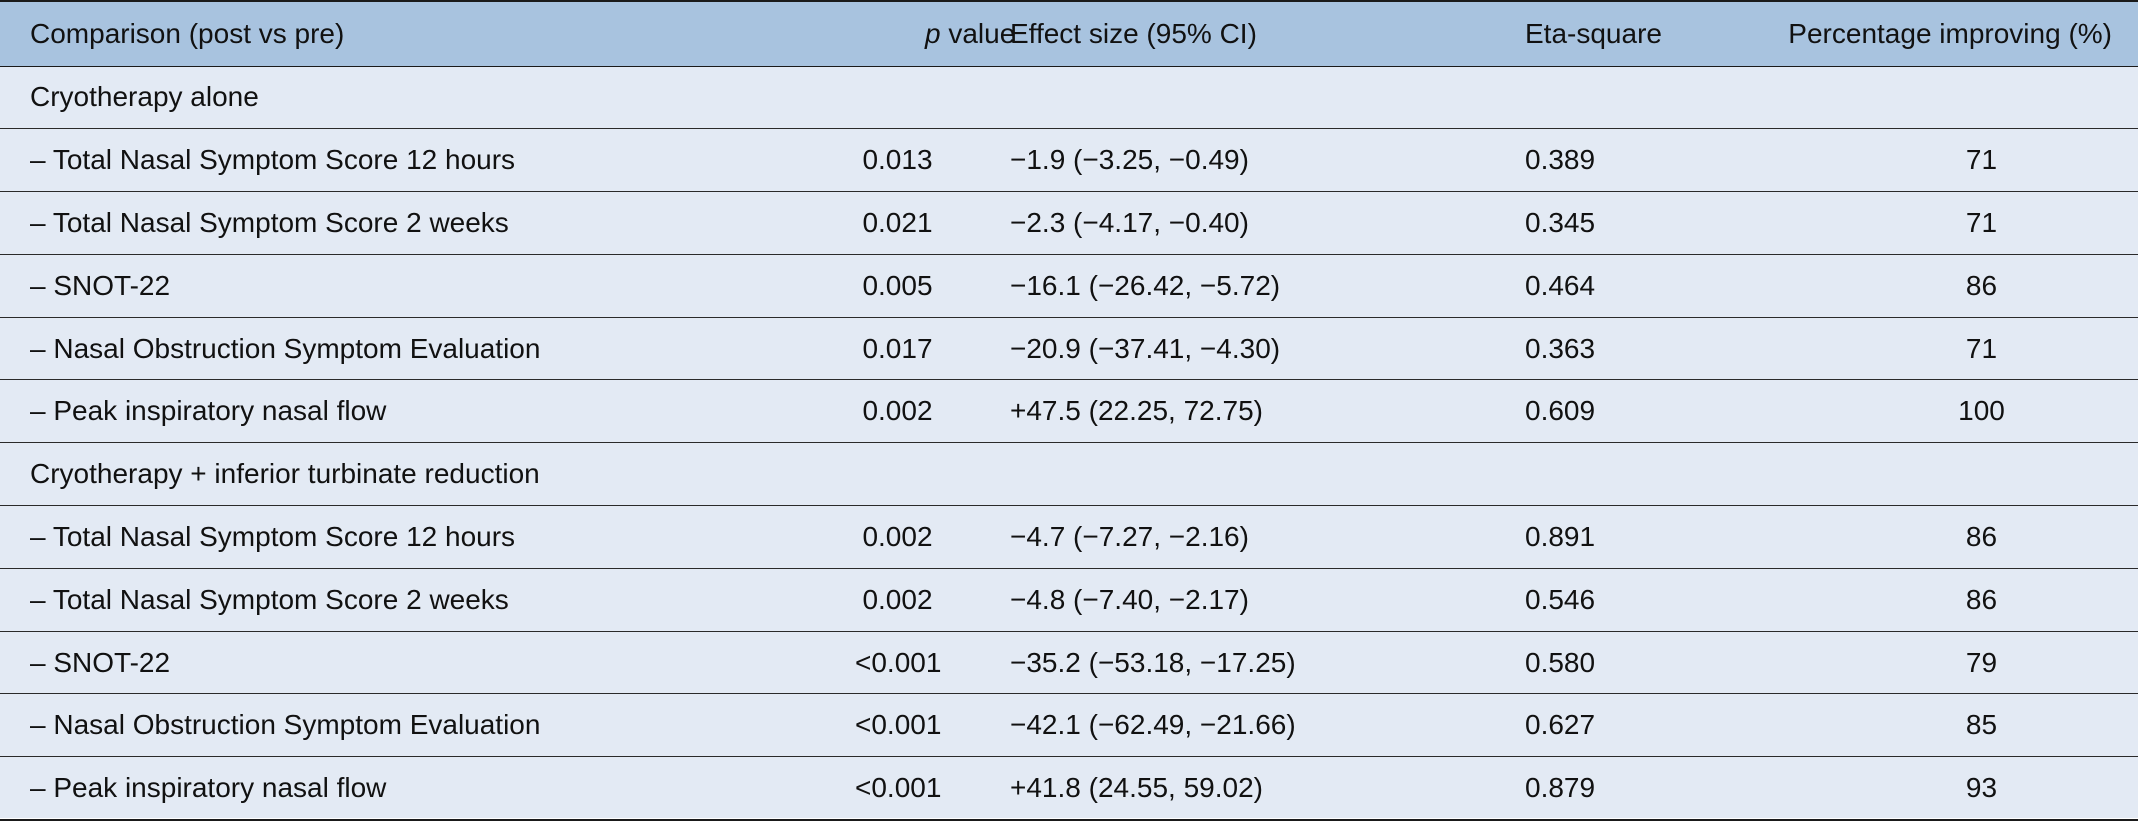 The image size is (2138, 821). What do you see at coordinates (317, 33) in the screenshot?
I see `header-comparison: Comparison (post vs pre)` at bounding box center [317, 33].